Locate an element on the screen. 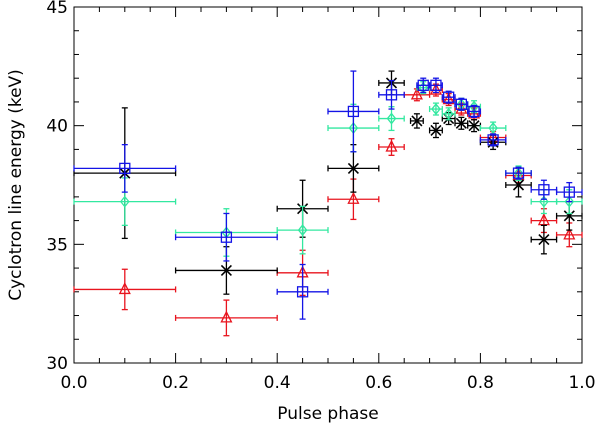 This screenshot has width=600, height=429. x-tick-label: 0.6 is located at coordinates (378, 383).